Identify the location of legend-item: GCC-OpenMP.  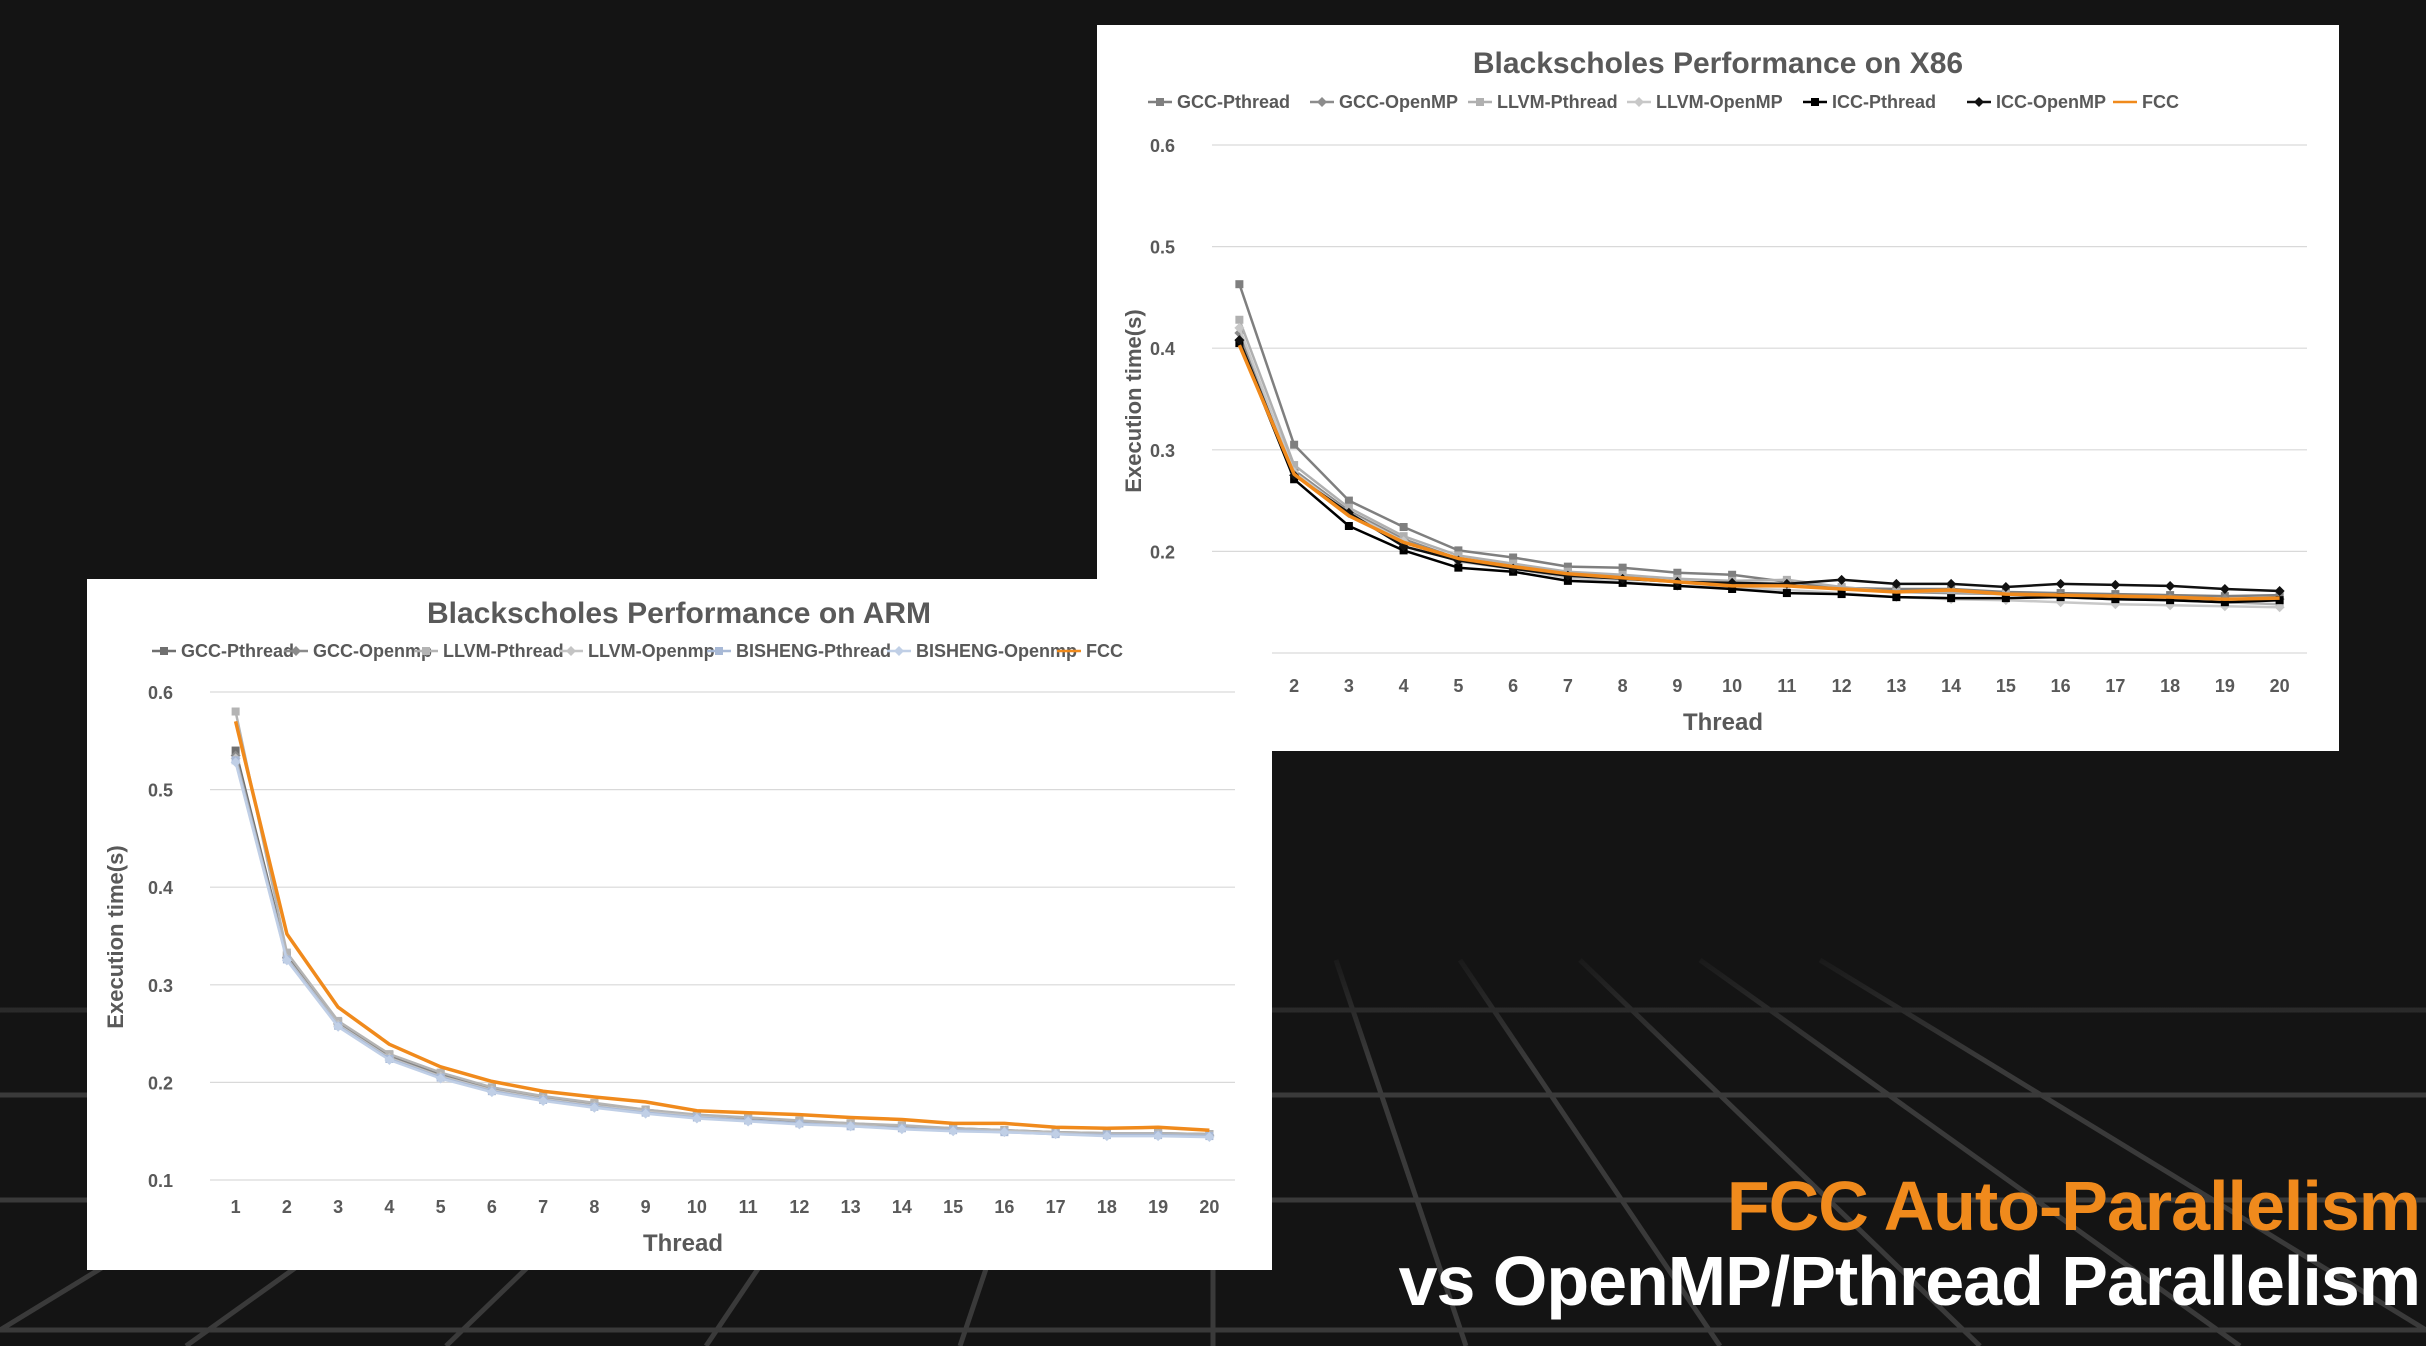
(1384, 102).